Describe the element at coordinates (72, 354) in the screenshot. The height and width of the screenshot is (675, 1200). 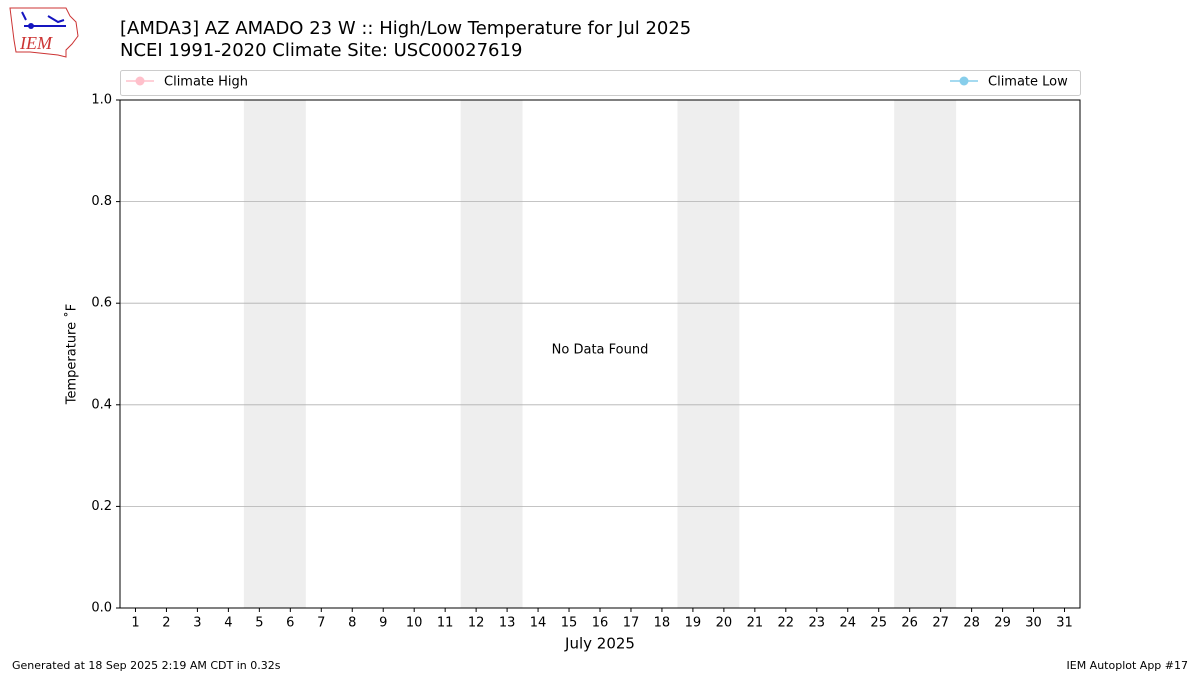
I see `y-axis-label: Temperature ˚F` at that location.